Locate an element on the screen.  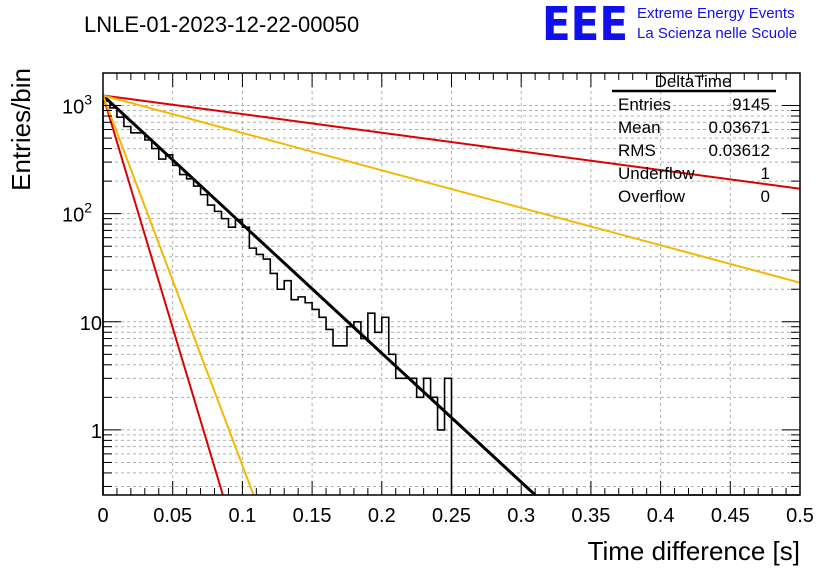
stats-value: 1 is located at coordinates (765, 173).